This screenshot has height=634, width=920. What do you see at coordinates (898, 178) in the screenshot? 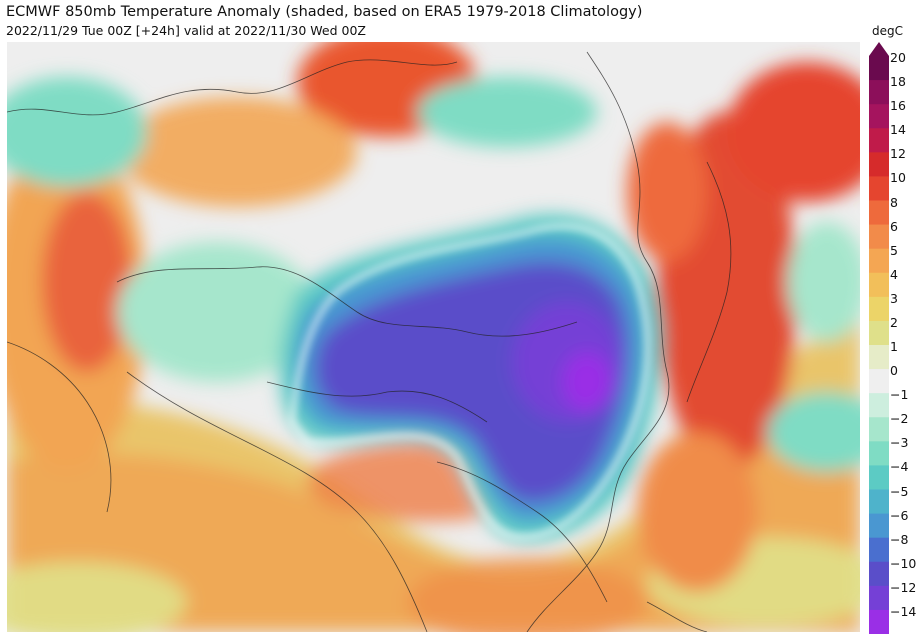
I see `colorbar-tick-label: 10` at bounding box center [898, 178].